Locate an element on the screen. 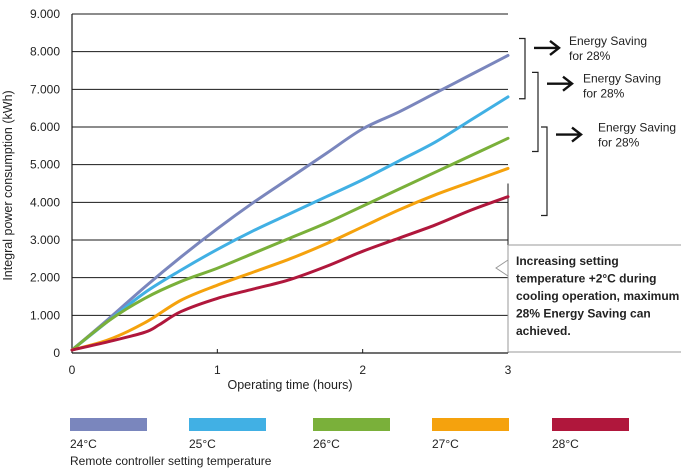 The height and width of the screenshot is (470, 681). y-tick-label: 6.000 is located at coordinates (45, 127).